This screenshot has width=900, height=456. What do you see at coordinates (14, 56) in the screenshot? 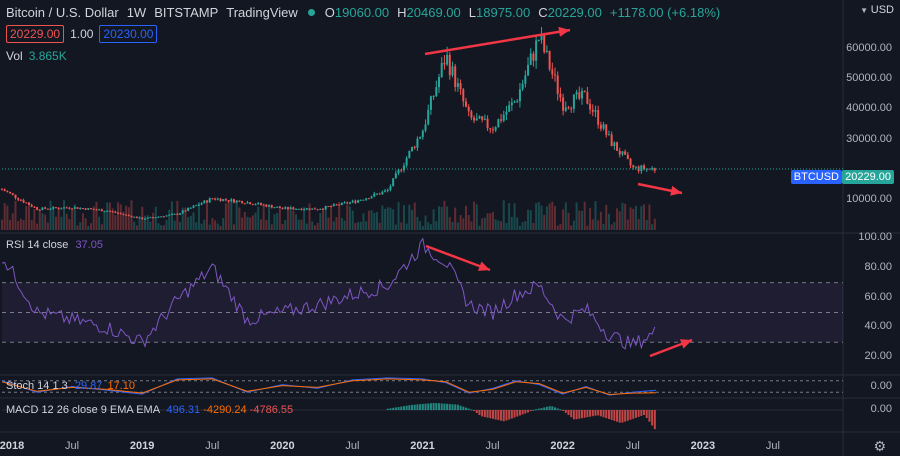
I see `volume-label: Vol` at bounding box center [14, 56].